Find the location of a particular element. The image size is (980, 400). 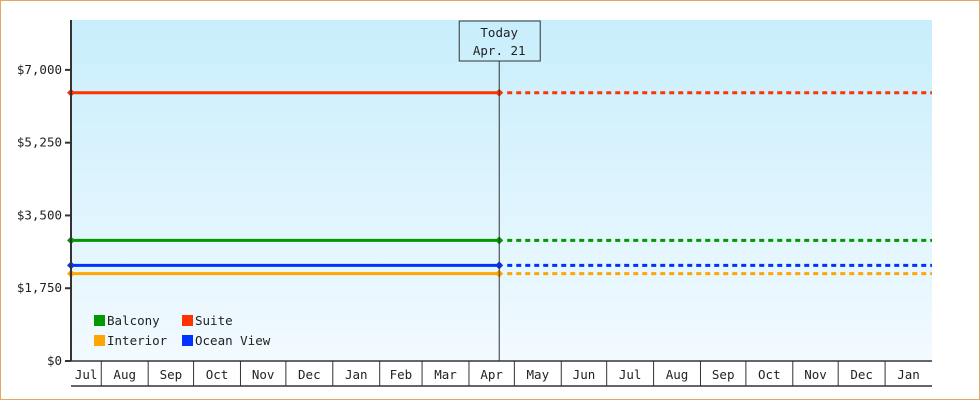

x-month-label: Feb is located at coordinates (401, 374).